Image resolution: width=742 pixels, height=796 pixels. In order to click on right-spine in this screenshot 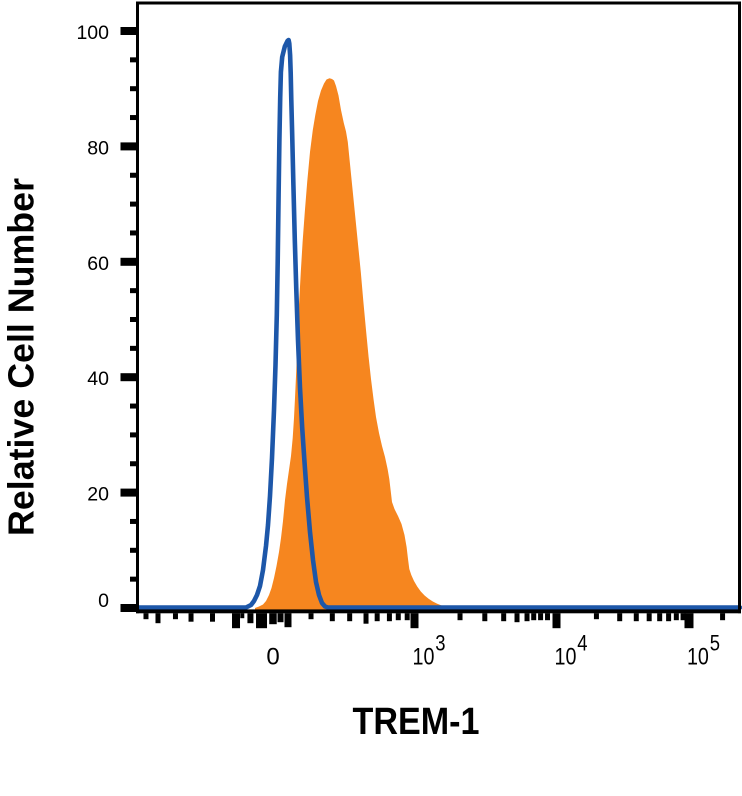, I will do `click(739, 307)`.